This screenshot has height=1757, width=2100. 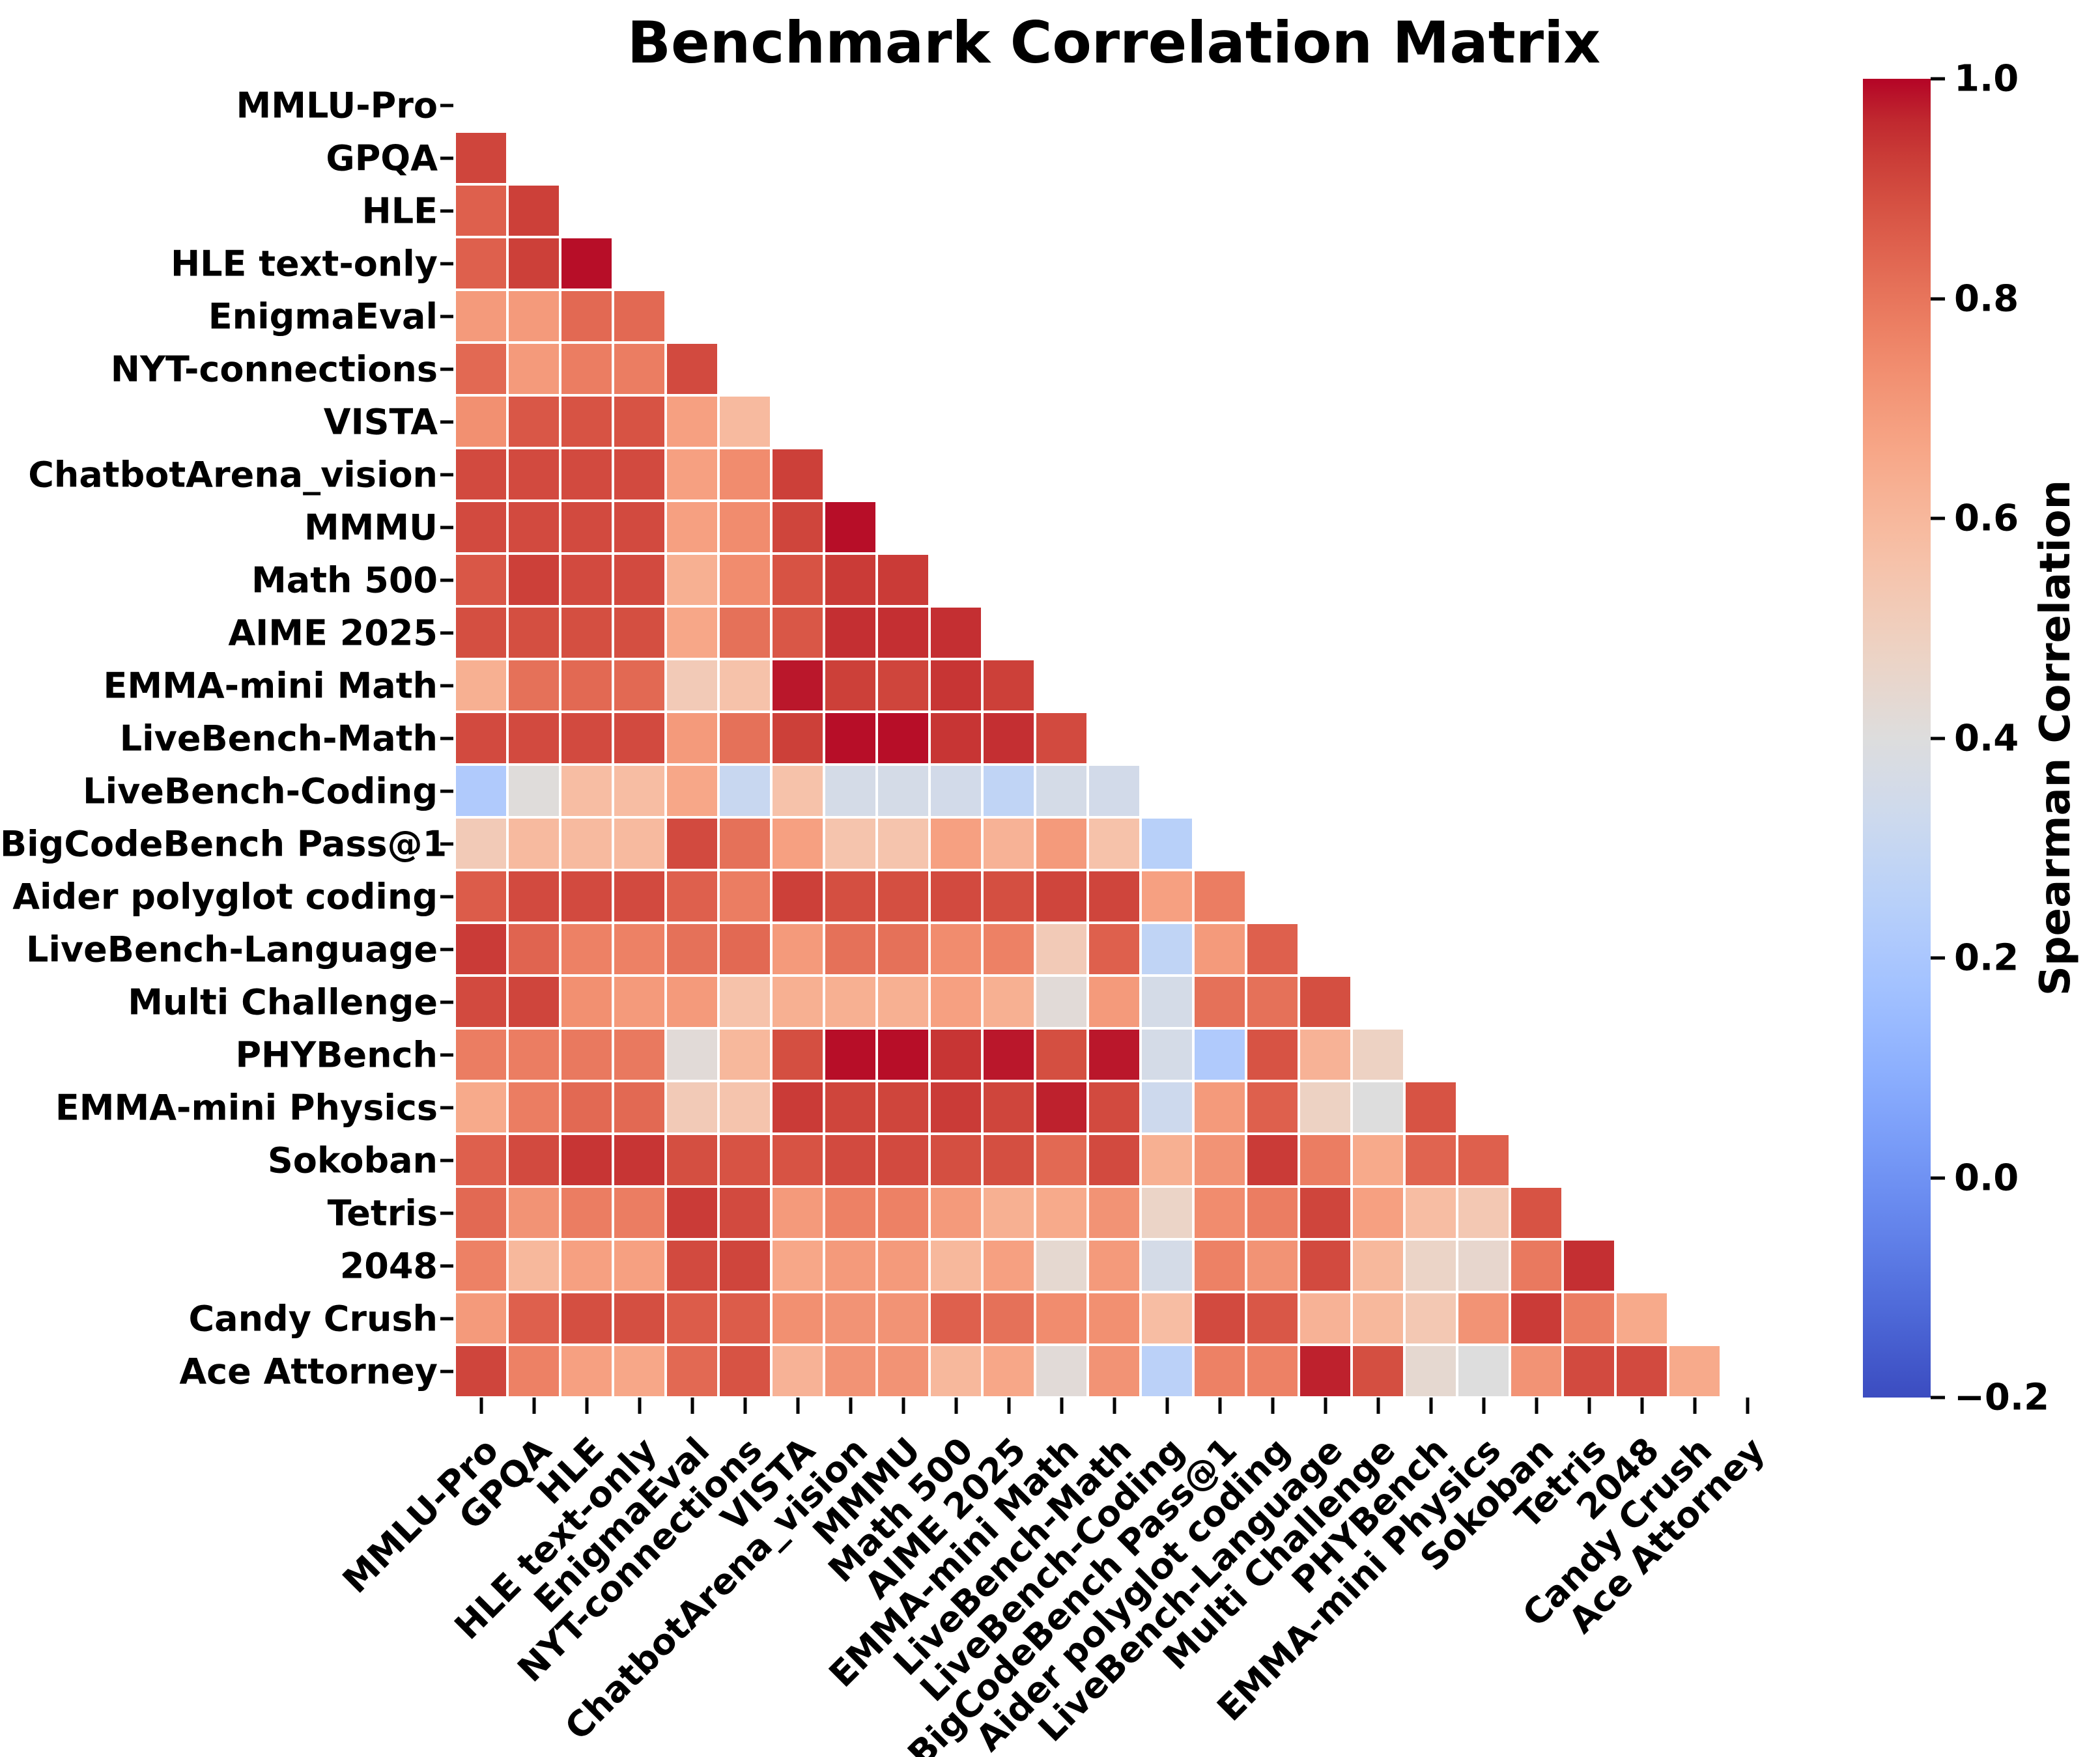 What do you see at coordinates (2056, 738) in the screenshot?
I see `colorbar-axis-label: Spearman Correlation` at bounding box center [2056, 738].